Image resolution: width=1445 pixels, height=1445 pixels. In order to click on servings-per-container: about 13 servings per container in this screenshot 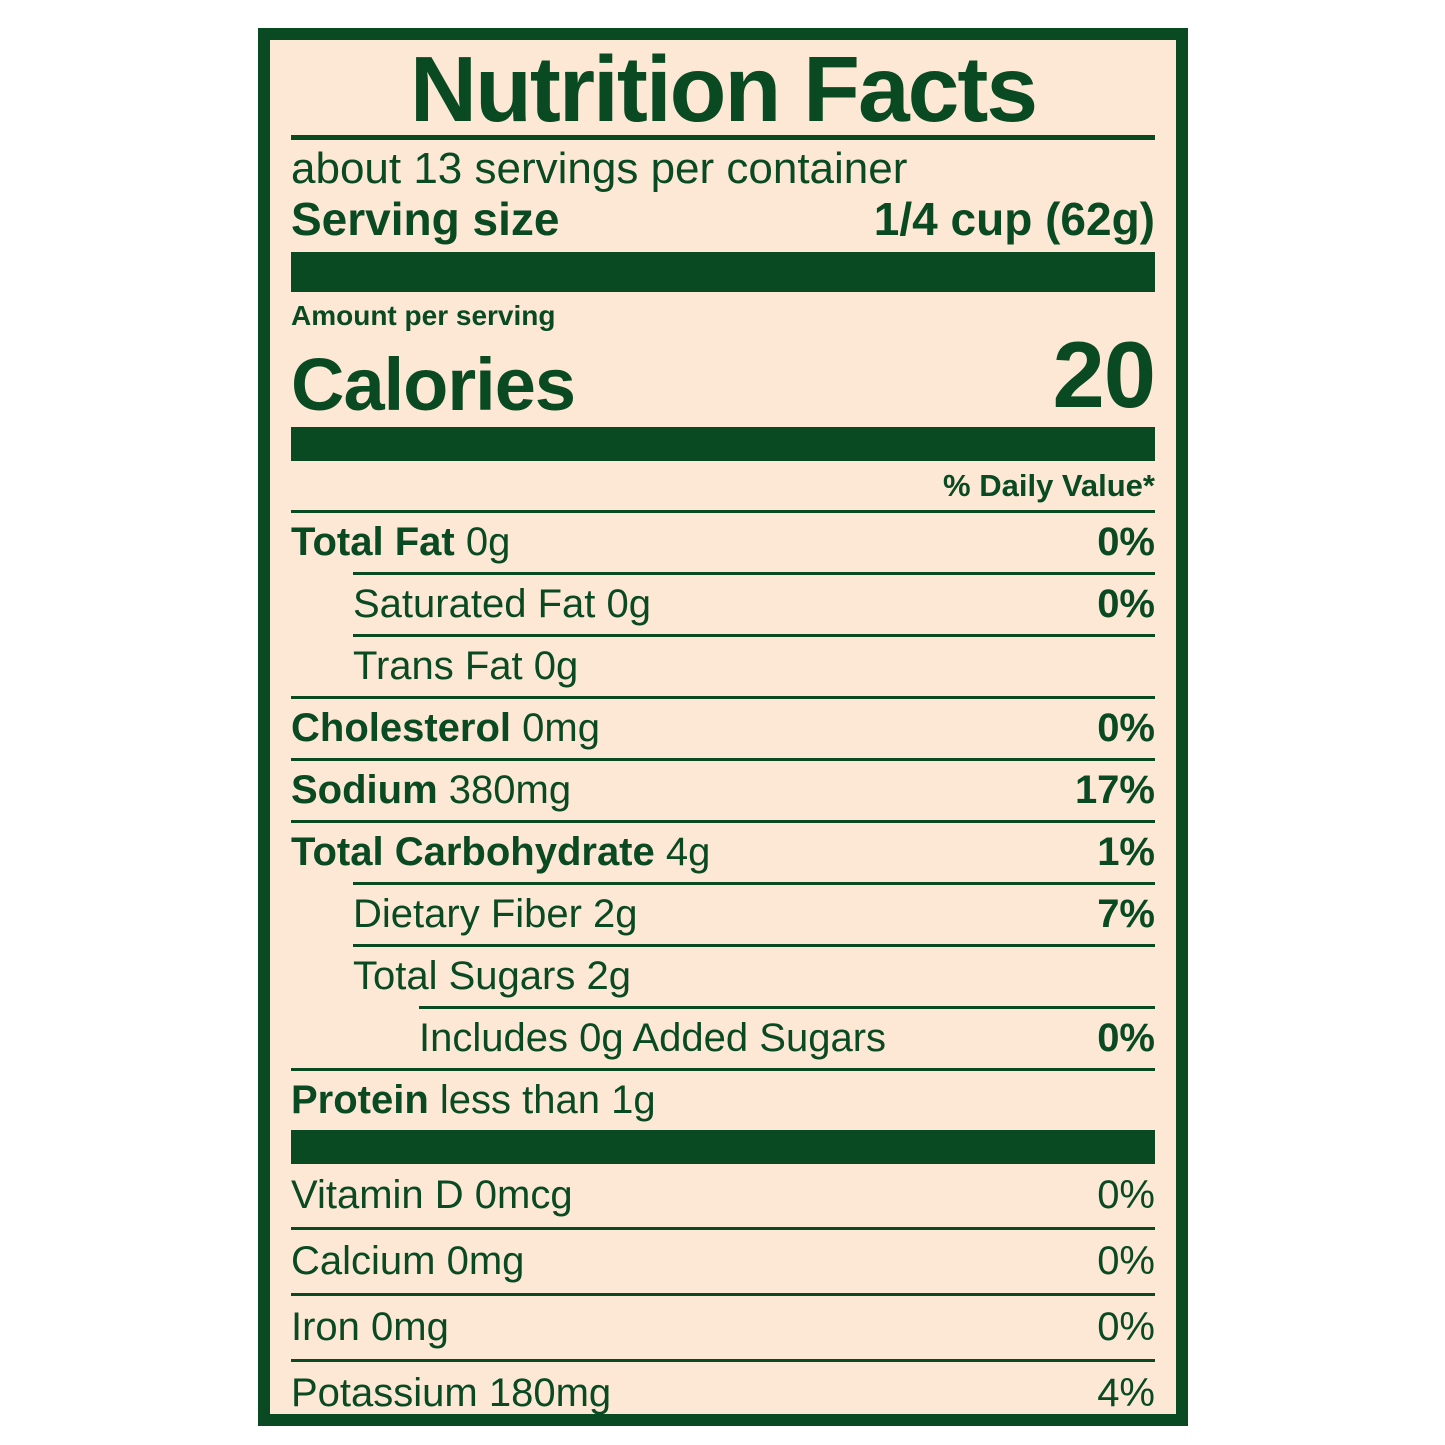, I will do `click(599, 169)`.